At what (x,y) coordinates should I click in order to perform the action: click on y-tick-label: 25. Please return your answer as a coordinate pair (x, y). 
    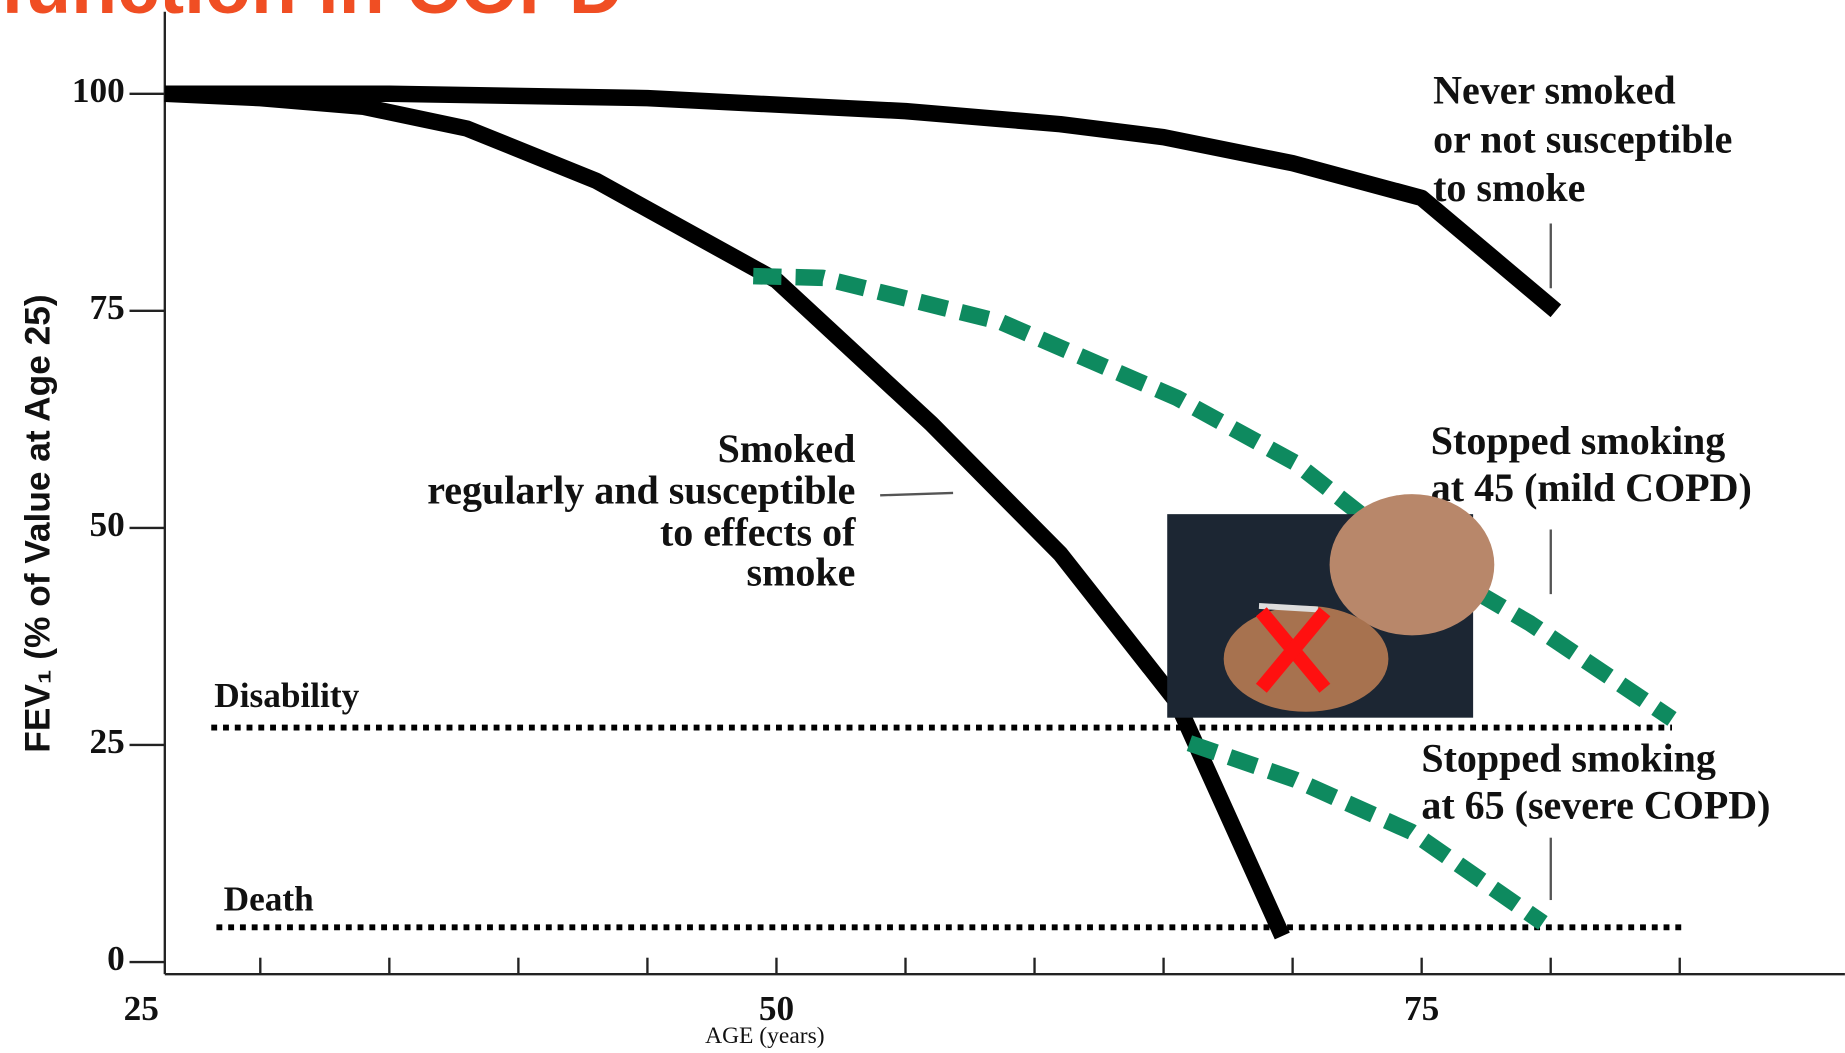
    Looking at the image, I should click on (107, 741).